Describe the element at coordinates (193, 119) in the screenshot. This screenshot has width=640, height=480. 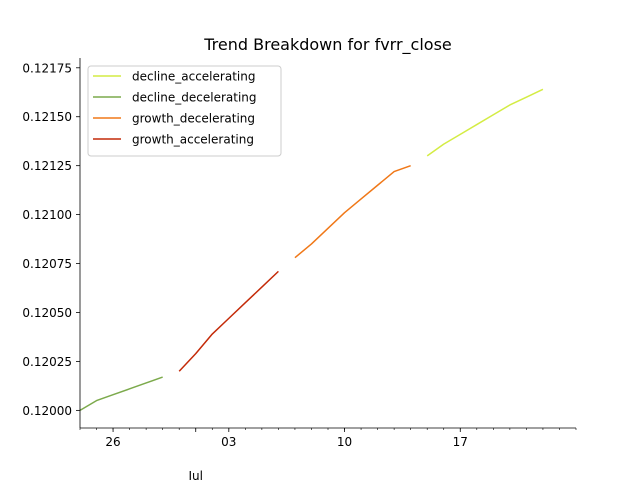
I see `legend-label-growth_decelerating: growth_decelerating` at that location.